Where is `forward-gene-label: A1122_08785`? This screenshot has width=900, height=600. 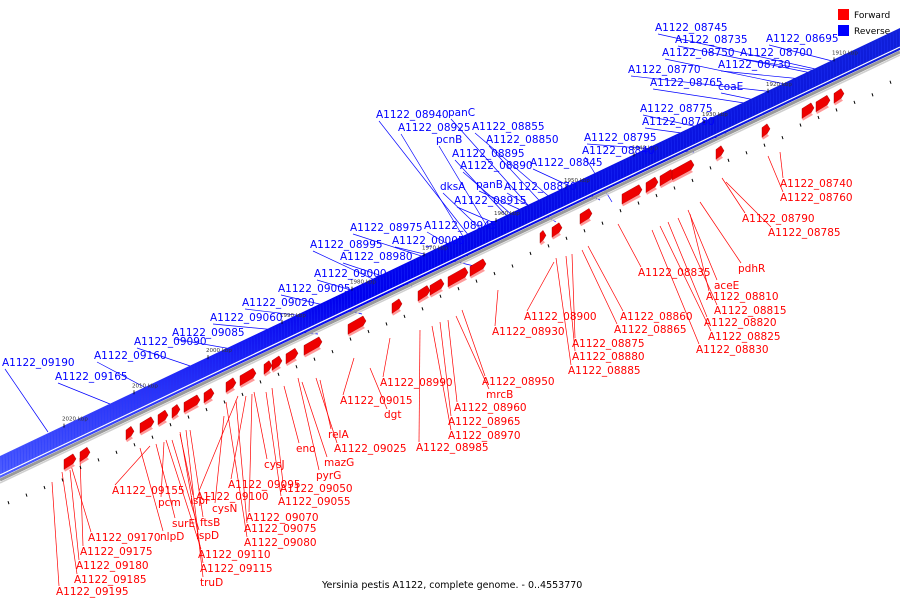
forward-gene-label: A1122_08785 is located at coordinates (804, 233).